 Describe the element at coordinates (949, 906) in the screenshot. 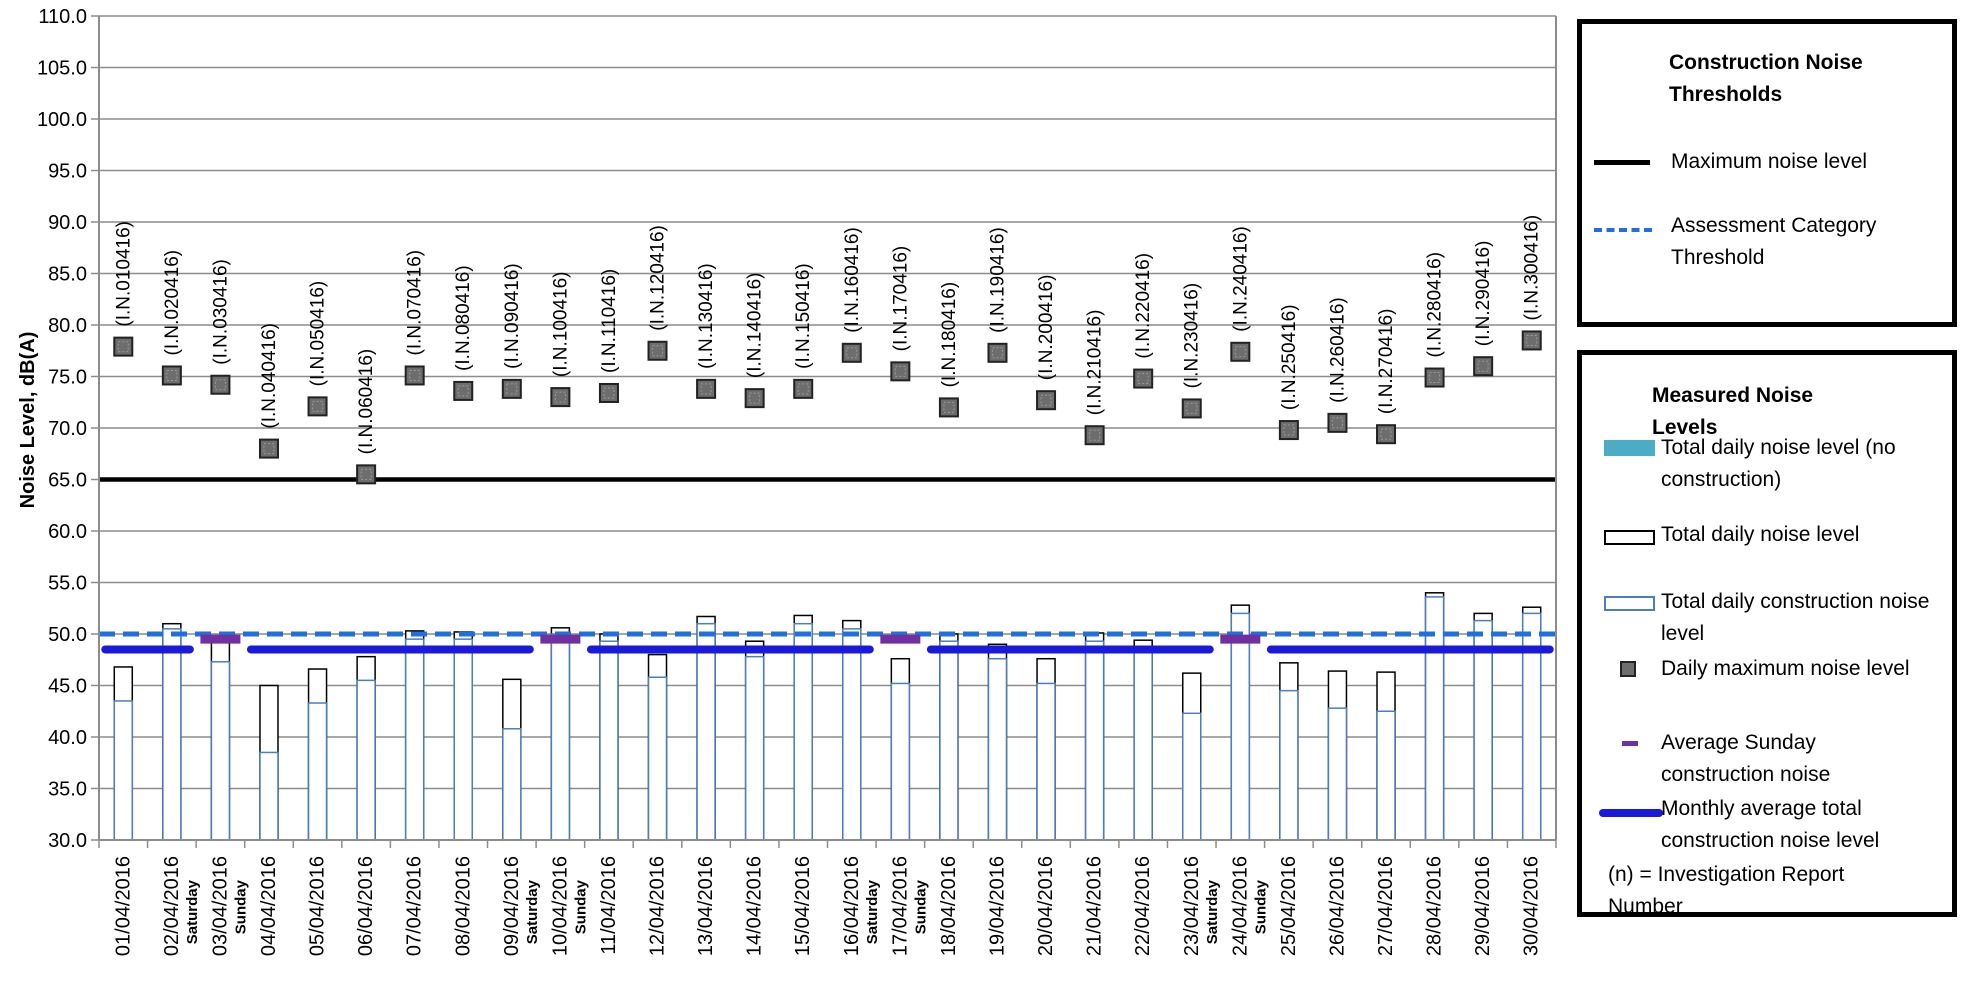

I see `x-tick-label: 18/04/2016` at that location.